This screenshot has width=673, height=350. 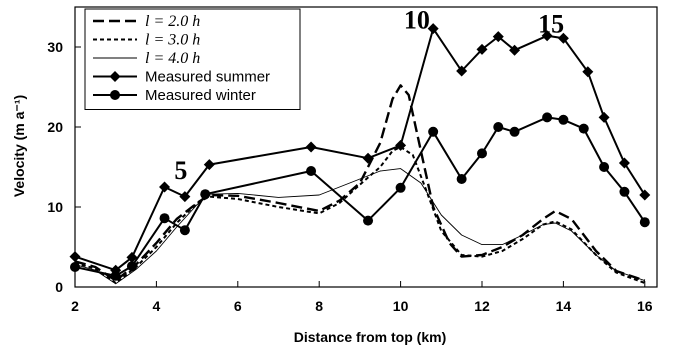 What do you see at coordinates (551, 24) in the screenshot?
I see `annotation-label: 15` at bounding box center [551, 24].